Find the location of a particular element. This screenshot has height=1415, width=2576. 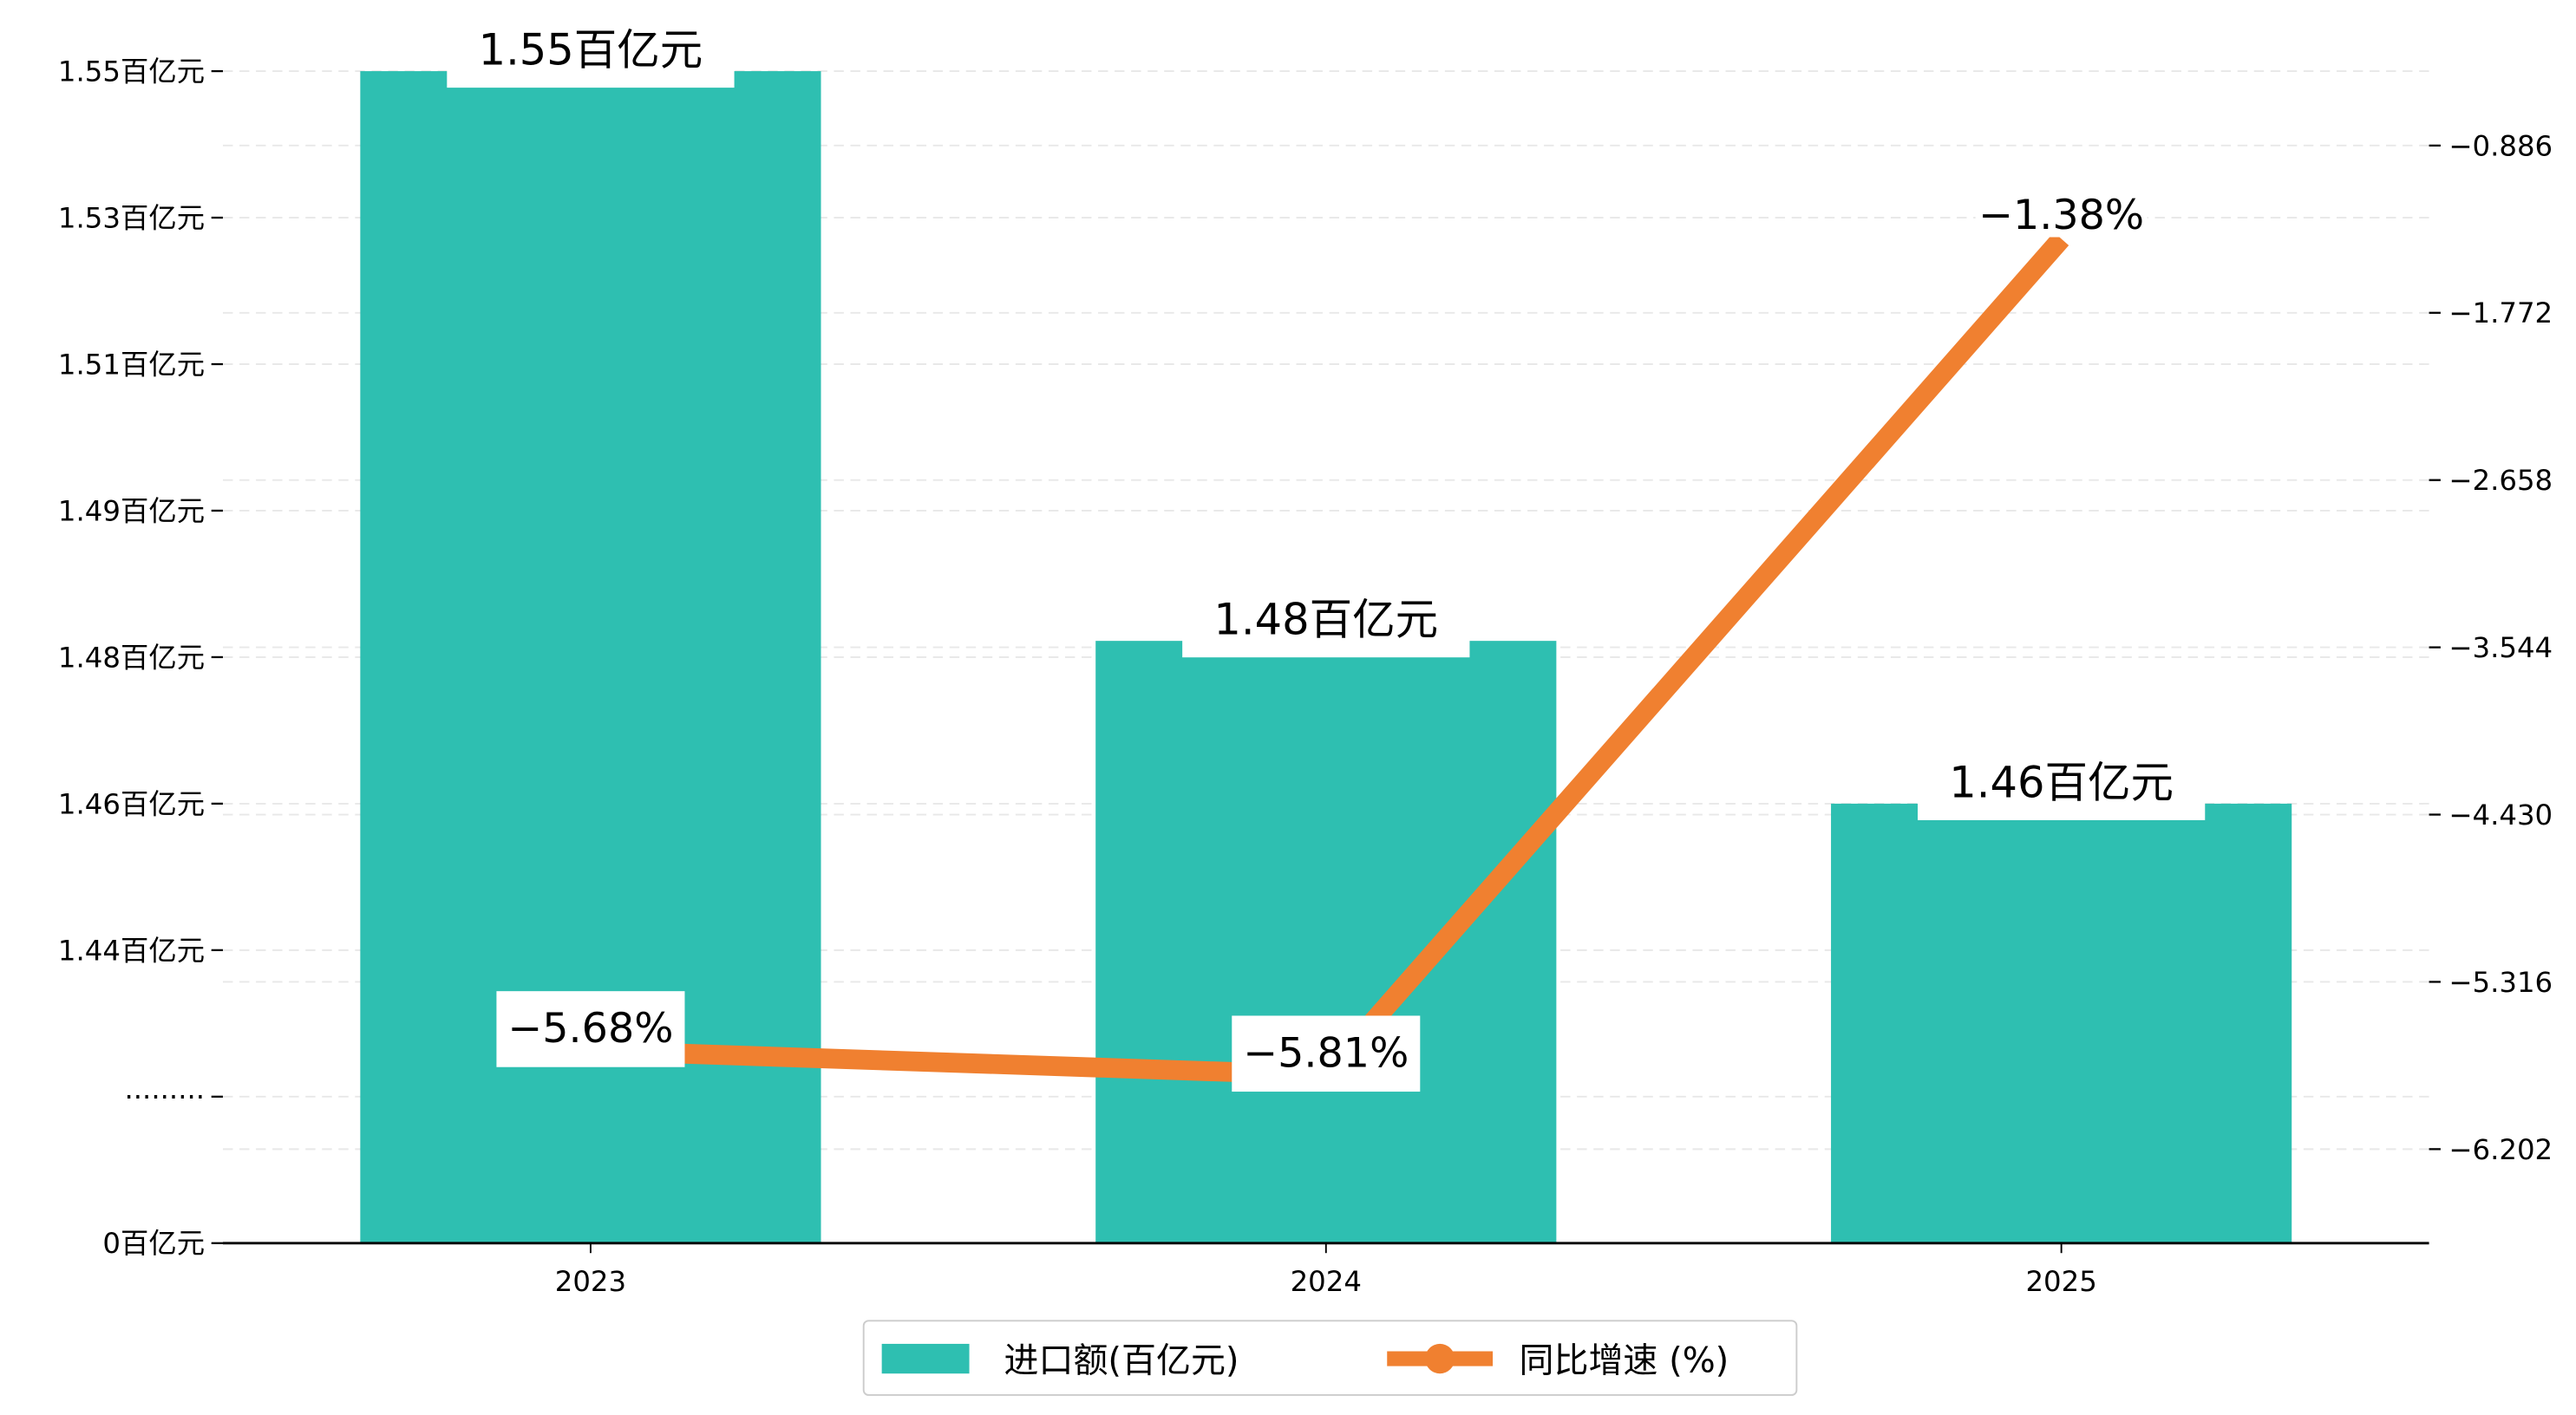

bar-2024 is located at coordinates (1326, 942).